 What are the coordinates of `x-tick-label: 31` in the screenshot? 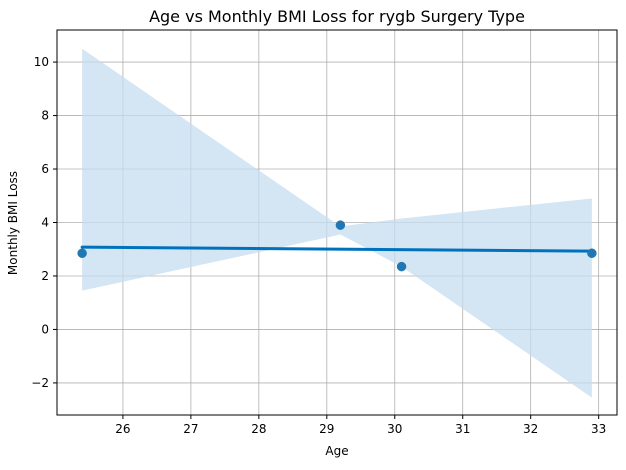 It's located at (462, 429).